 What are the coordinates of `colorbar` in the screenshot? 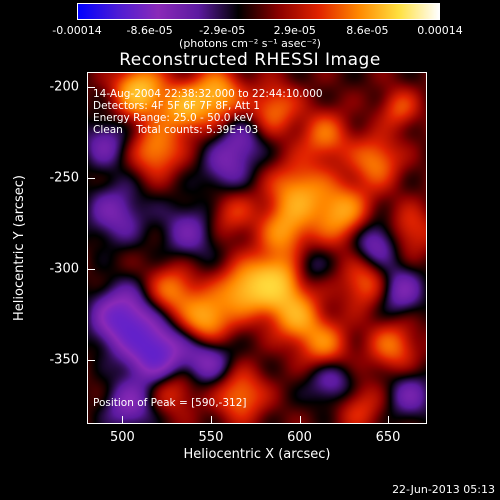 It's located at (258, 11).